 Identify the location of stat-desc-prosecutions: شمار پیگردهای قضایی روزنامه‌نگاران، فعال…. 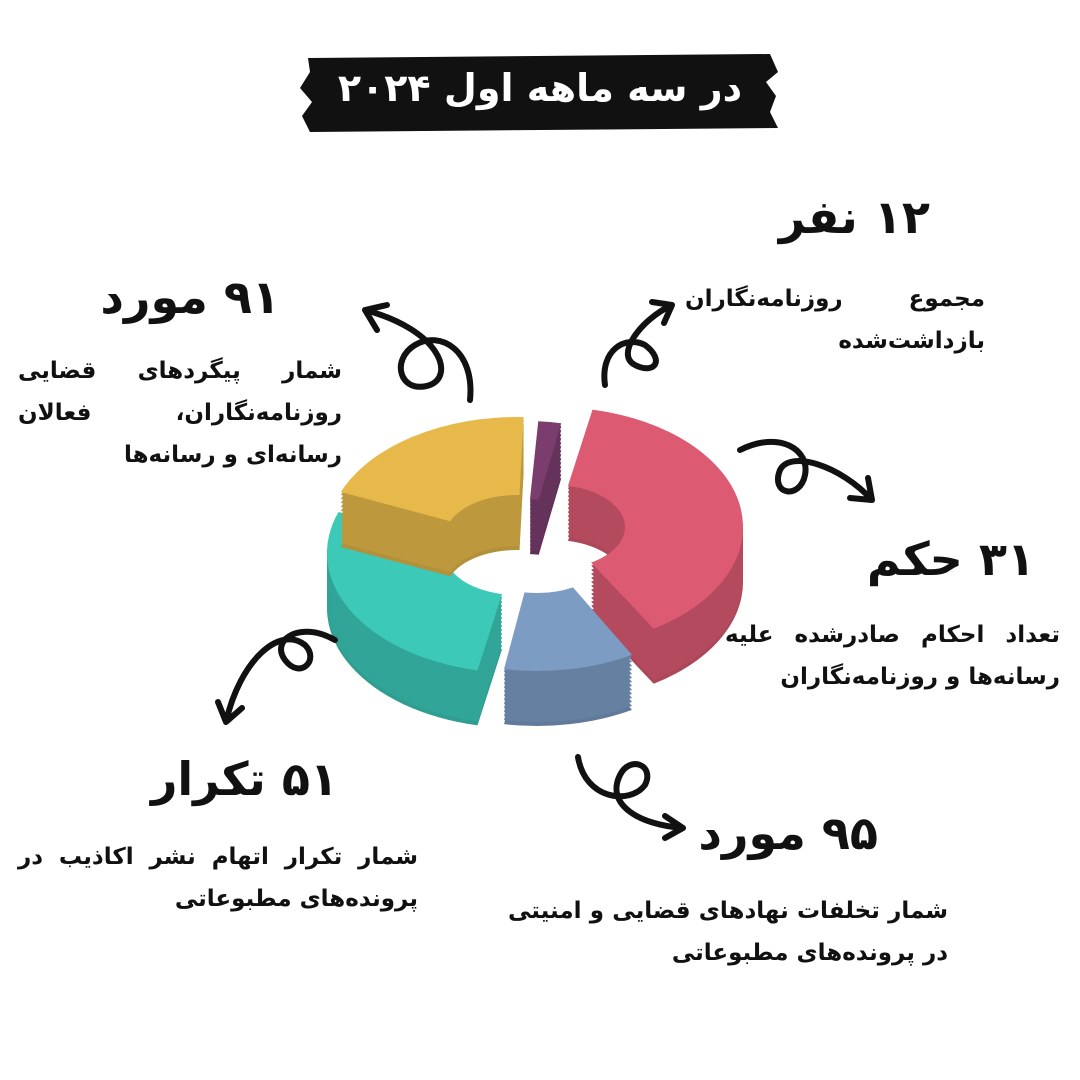
(180, 413).